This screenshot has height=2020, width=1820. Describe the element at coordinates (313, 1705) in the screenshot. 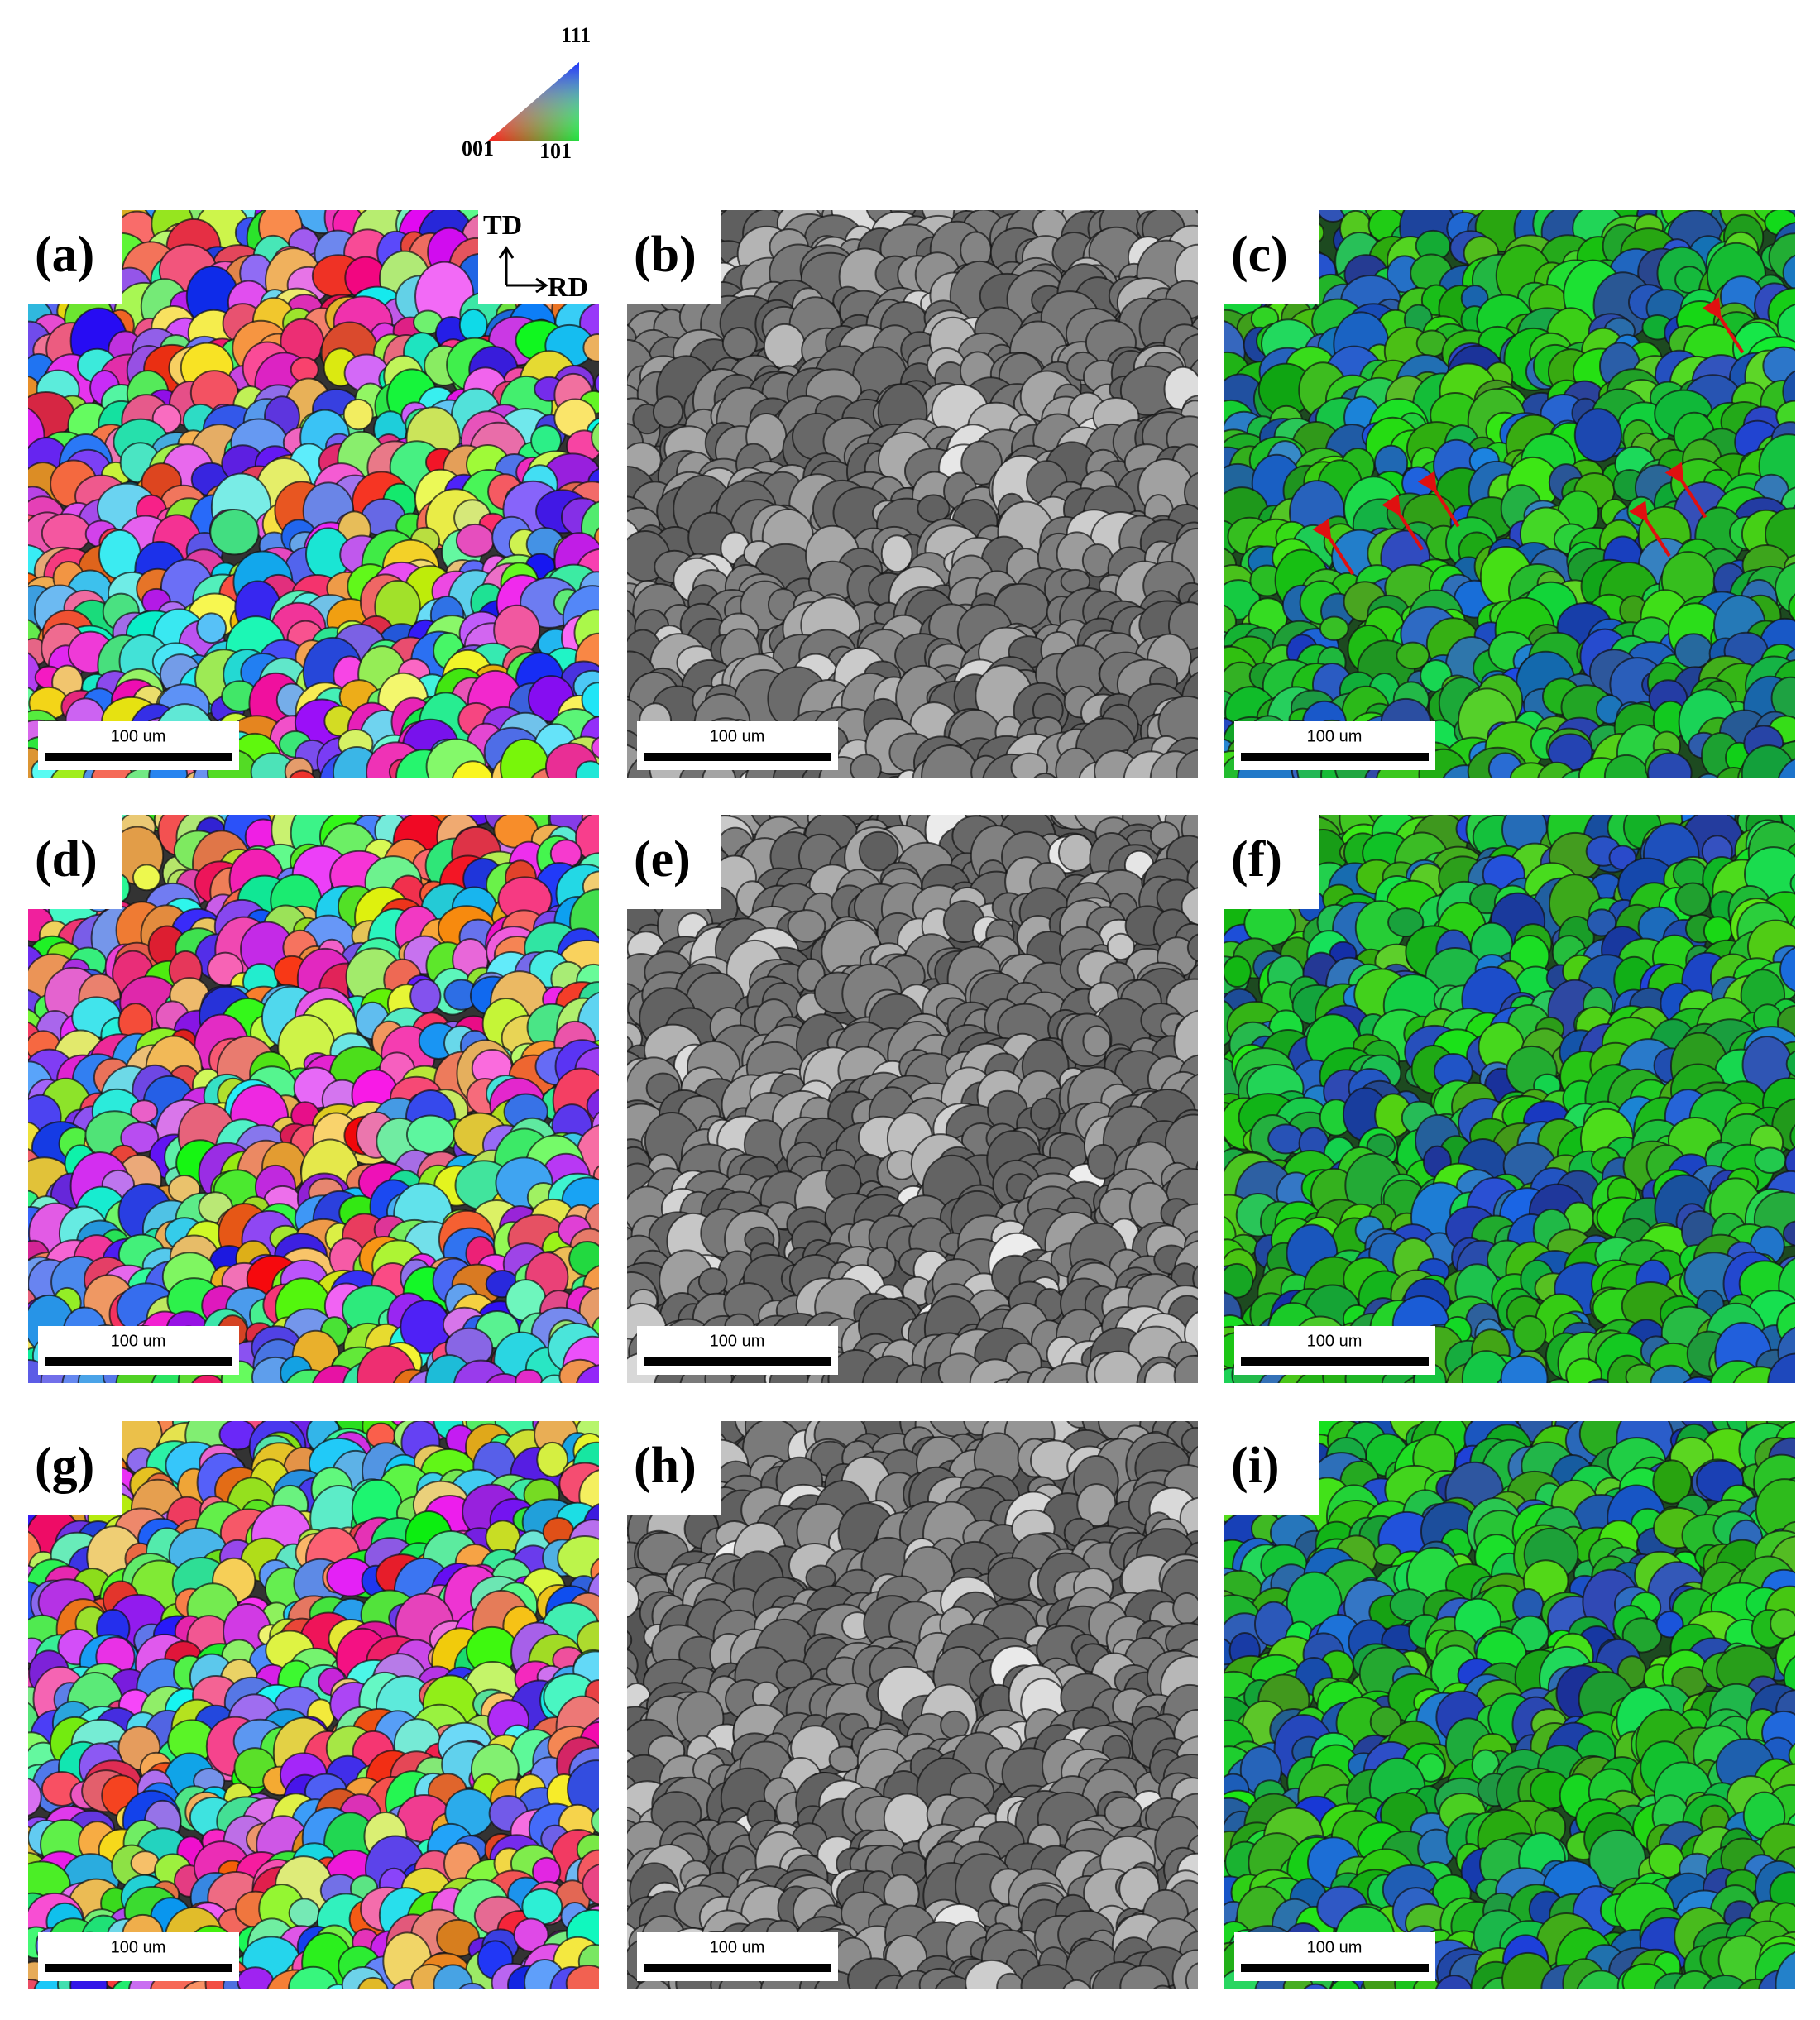

I see `map-panel: (g)100 um` at that location.